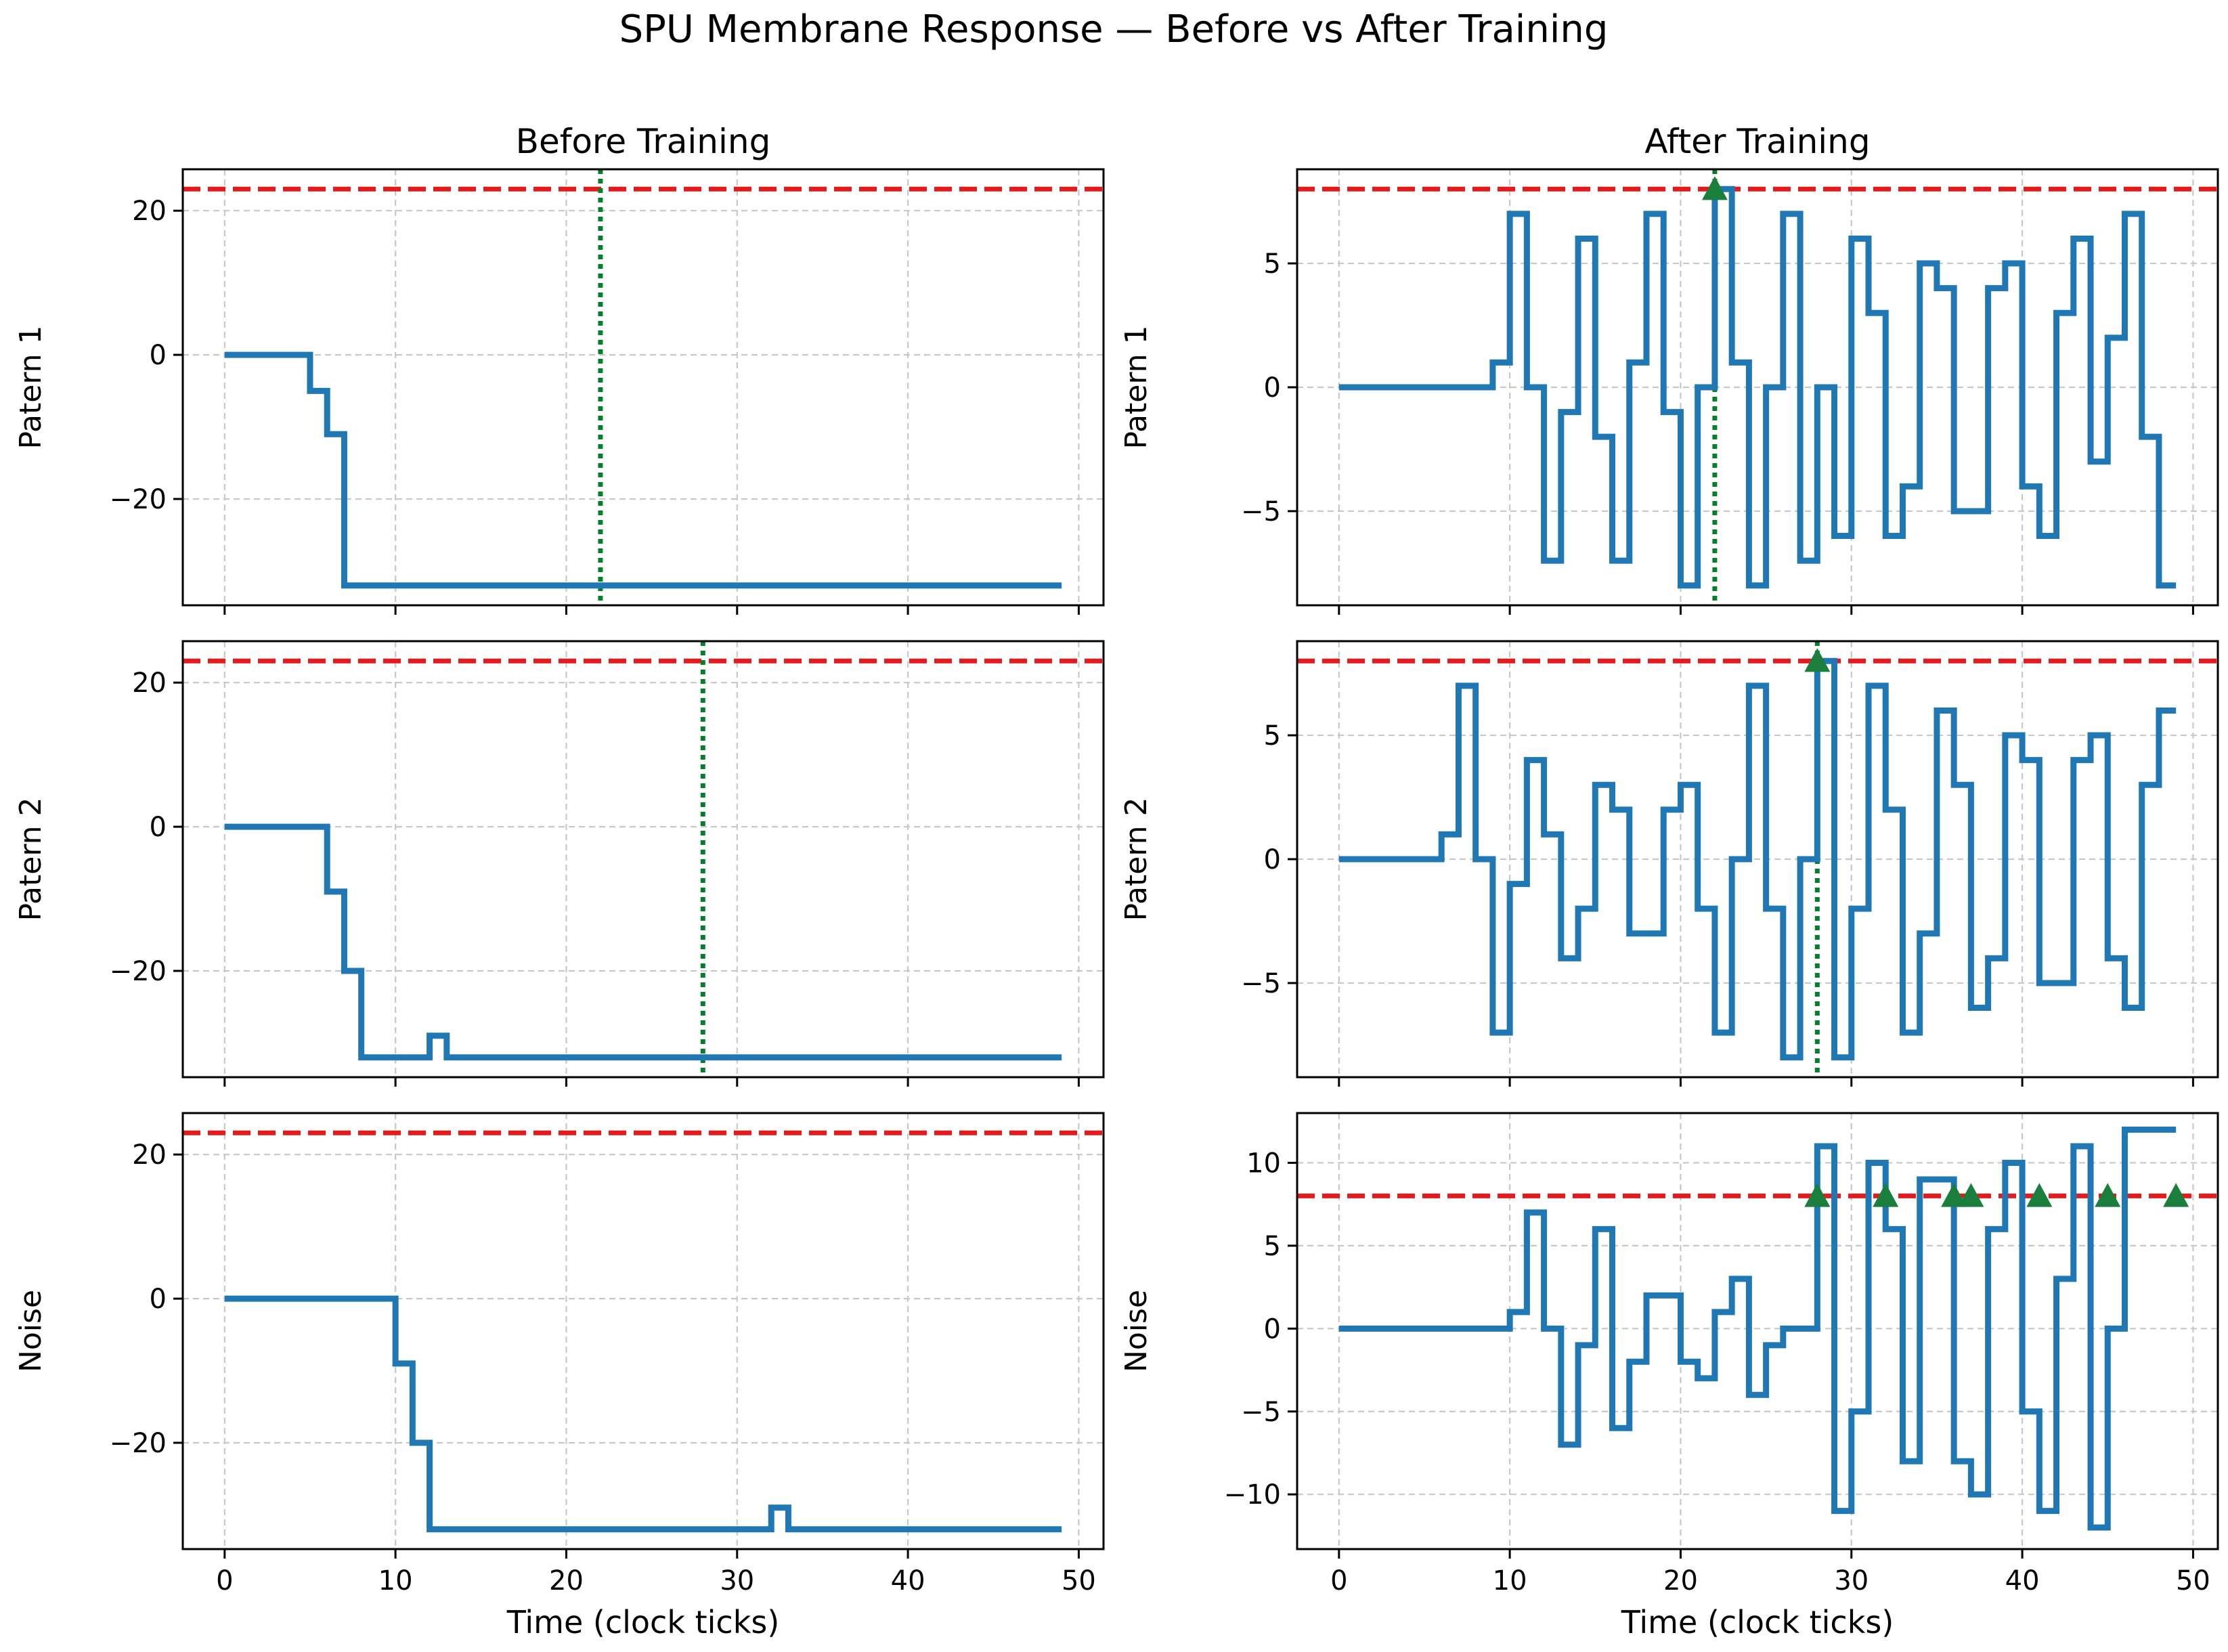 Image resolution: width=2228 pixels, height=1652 pixels. What do you see at coordinates (1252, 1495) in the screenshot?
I see `y-tick-label: −10` at bounding box center [1252, 1495].